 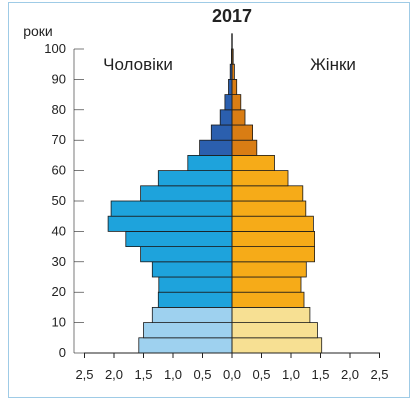 What do you see at coordinates (138, 64) in the screenshot?
I see `males-annotation: Чоловіки` at bounding box center [138, 64].